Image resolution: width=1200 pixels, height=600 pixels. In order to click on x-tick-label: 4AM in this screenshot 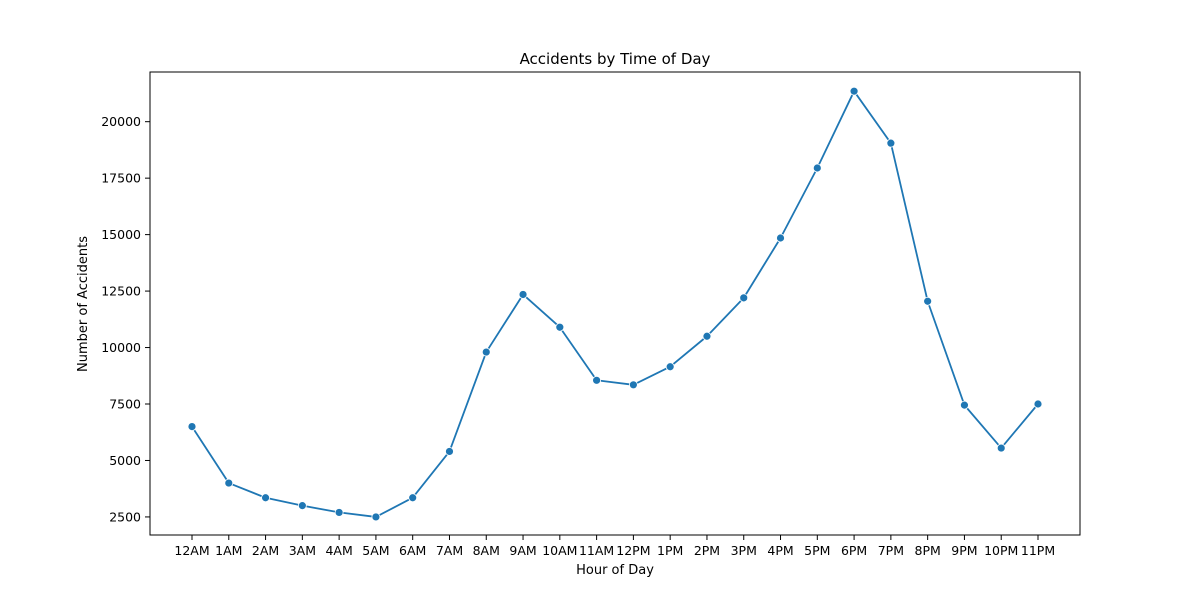, I will do `click(338, 550)`.